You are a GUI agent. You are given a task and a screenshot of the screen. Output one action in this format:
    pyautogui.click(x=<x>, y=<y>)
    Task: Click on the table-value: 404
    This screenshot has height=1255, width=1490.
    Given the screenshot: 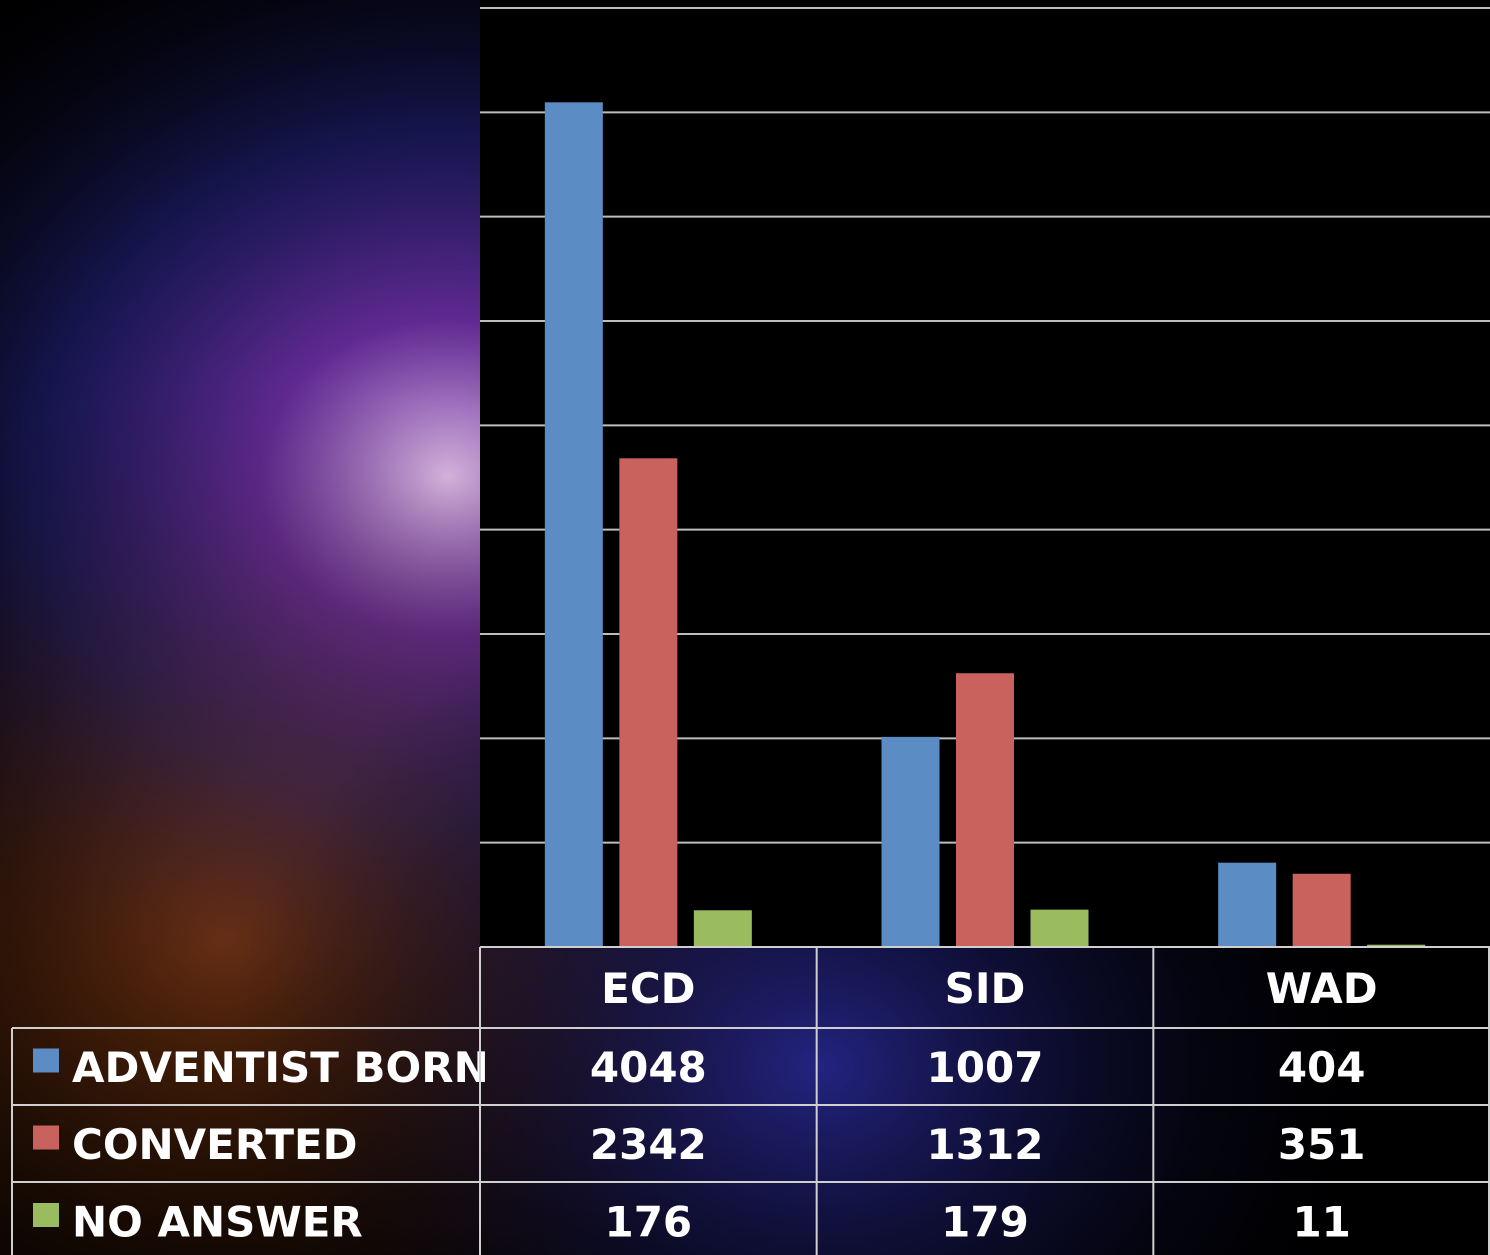 What is the action you would take?
    pyautogui.click(x=1322, y=1067)
    